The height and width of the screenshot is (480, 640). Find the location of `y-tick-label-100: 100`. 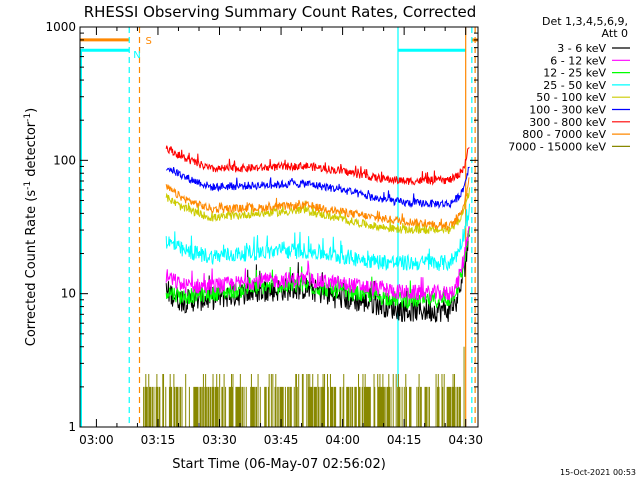

y-tick-label-100: 100 is located at coordinates (64, 160).